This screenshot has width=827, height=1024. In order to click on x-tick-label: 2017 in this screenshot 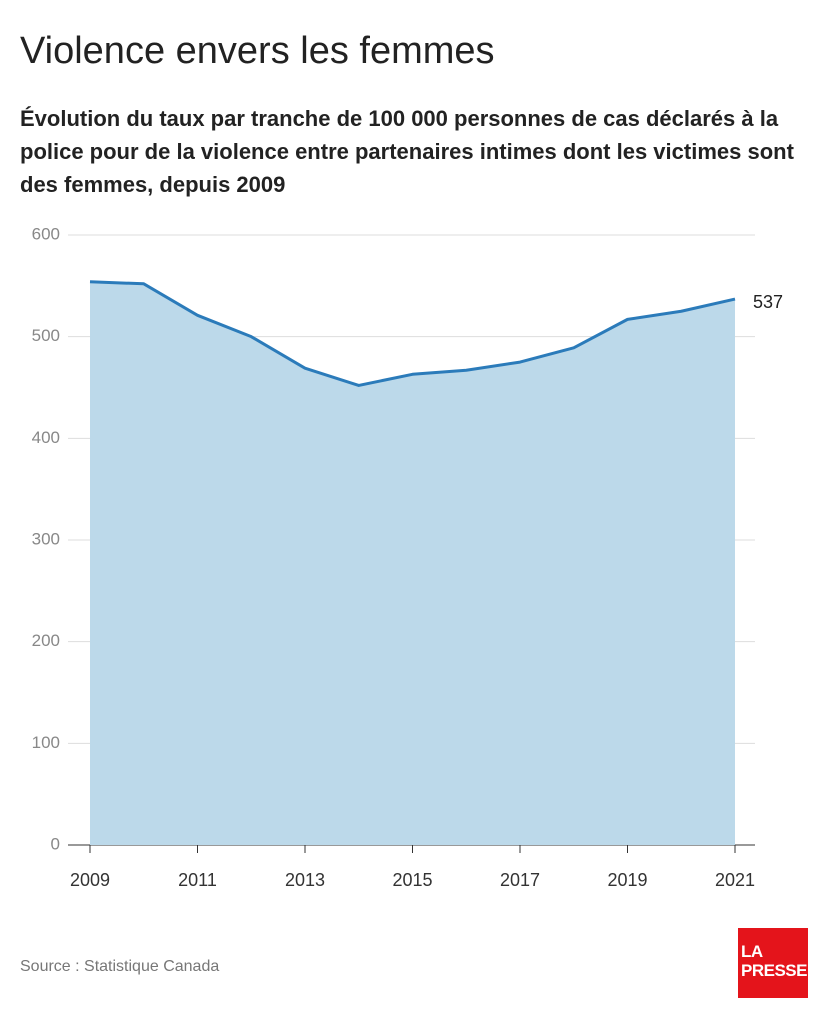, I will do `click(520, 880)`.